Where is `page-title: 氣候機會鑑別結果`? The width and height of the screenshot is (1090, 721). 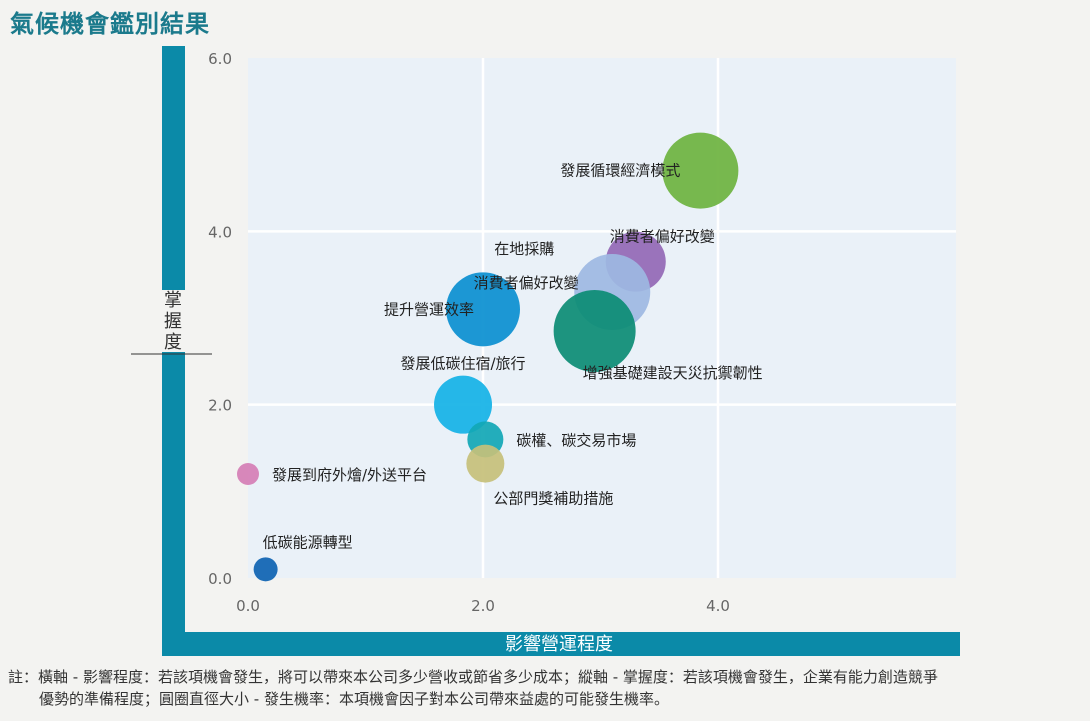
page-title: 氣候機會鑑別結果 is located at coordinates (110, 23).